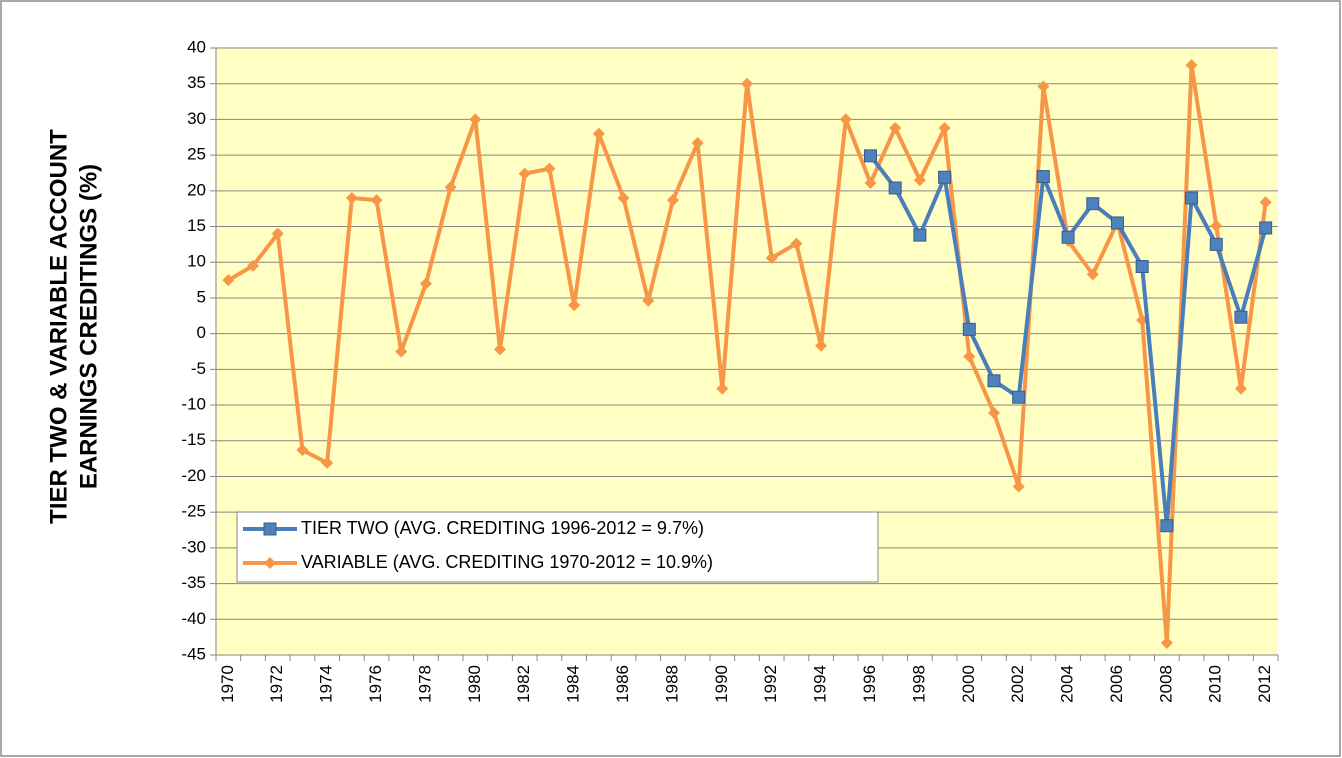  What do you see at coordinates (276, 684) in the screenshot?
I see `x-tick-label: 1972` at bounding box center [276, 684].